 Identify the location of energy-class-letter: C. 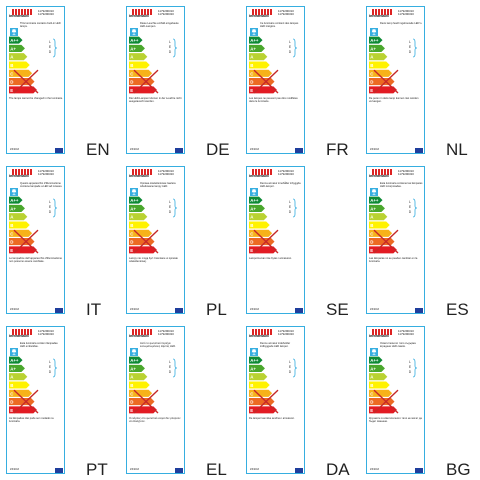
(132, 233).